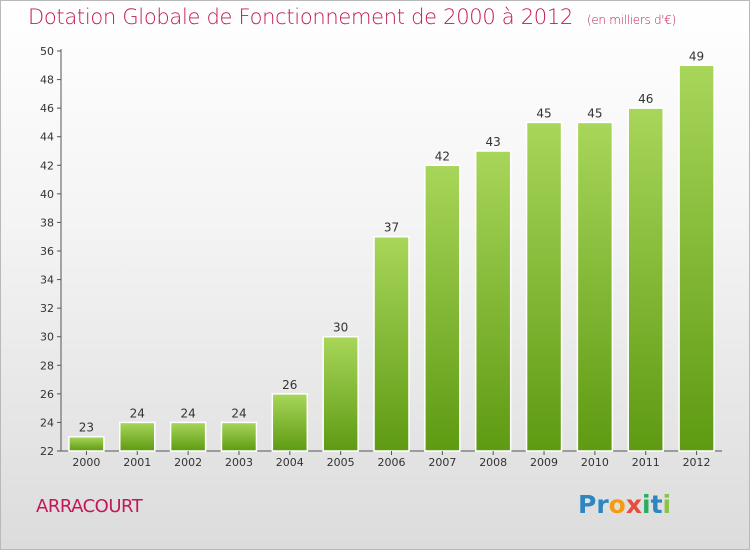  What do you see at coordinates (595, 462) in the screenshot?
I see `x-tick-label: 2010` at bounding box center [595, 462].